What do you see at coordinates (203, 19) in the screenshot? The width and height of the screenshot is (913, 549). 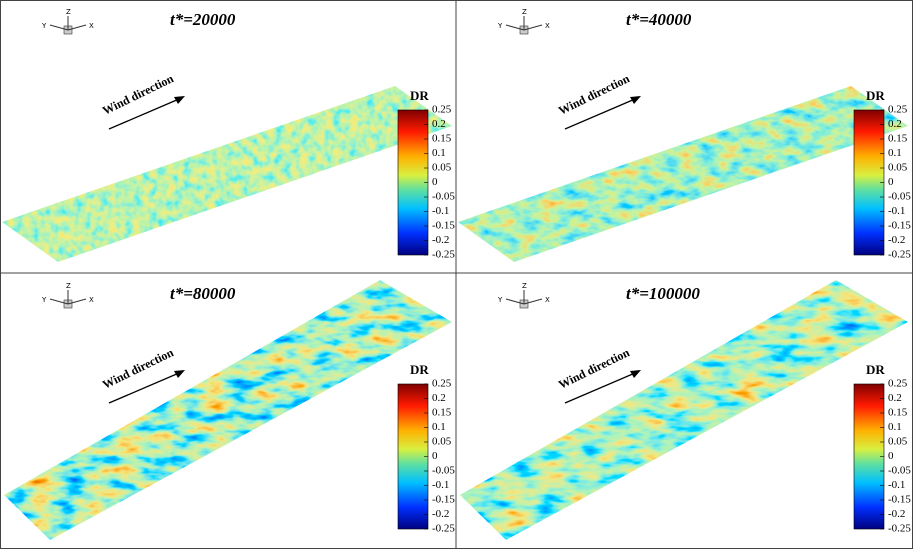 I see `panel-title: t*=20000` at bounding box center [203, 19].